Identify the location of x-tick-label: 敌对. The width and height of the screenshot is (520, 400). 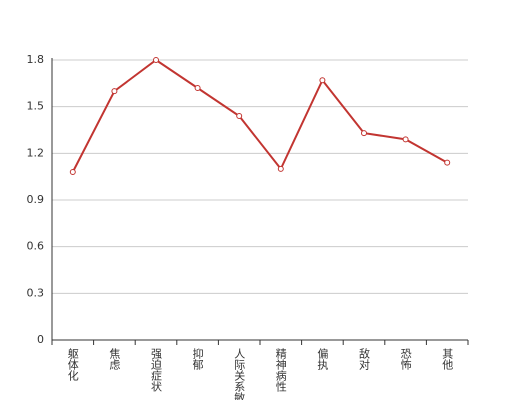
(364, 358).